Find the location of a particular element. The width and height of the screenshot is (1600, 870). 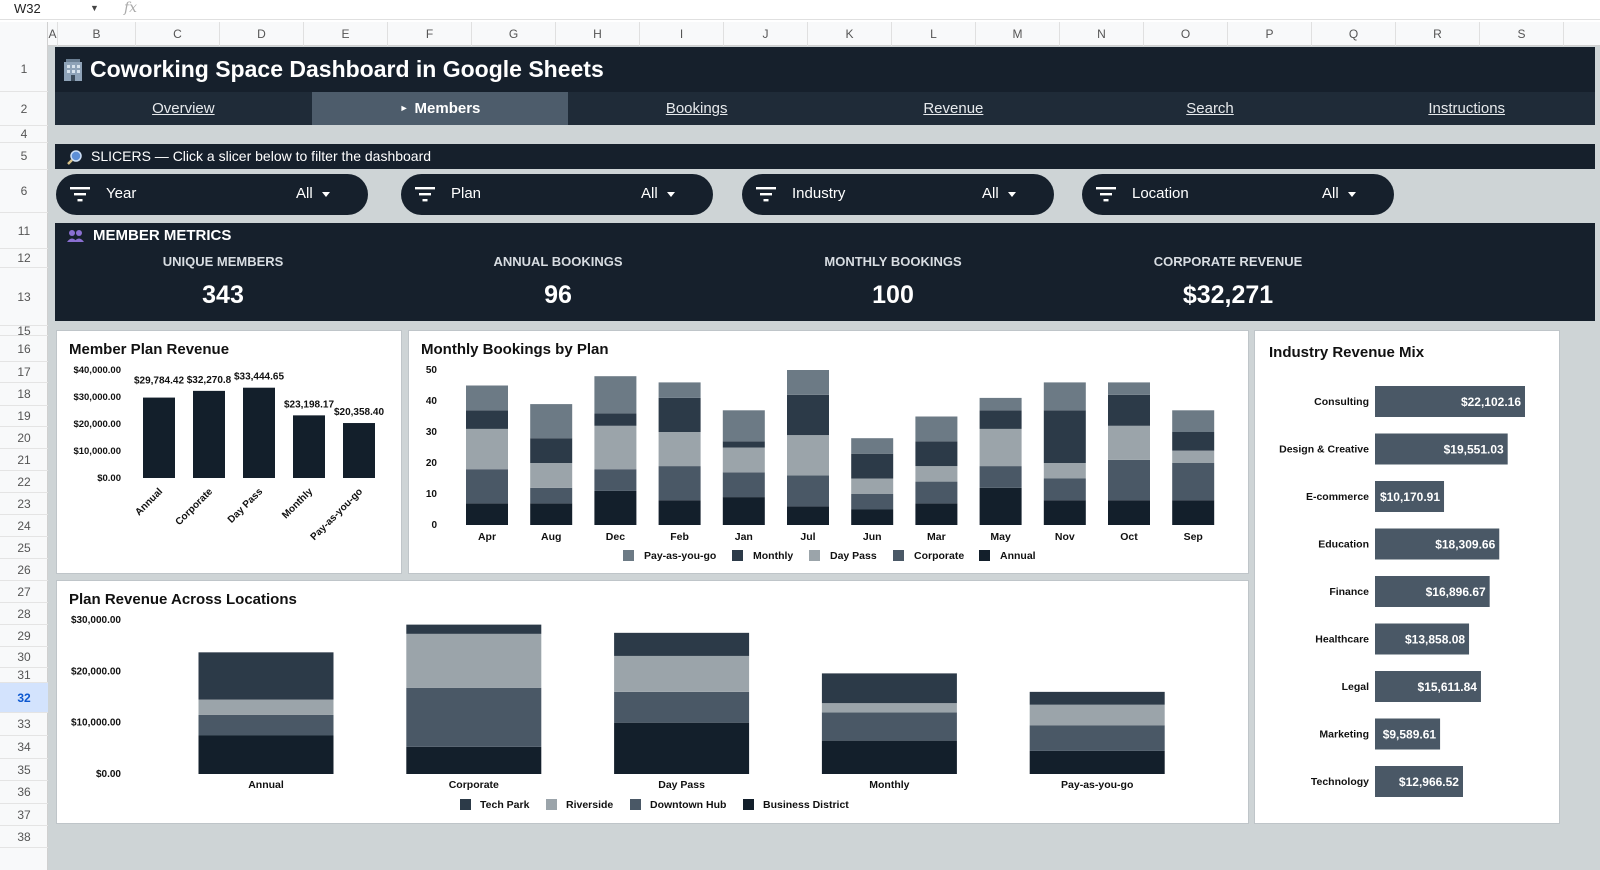

column-header-g: G is located at coordinates (514, 34).